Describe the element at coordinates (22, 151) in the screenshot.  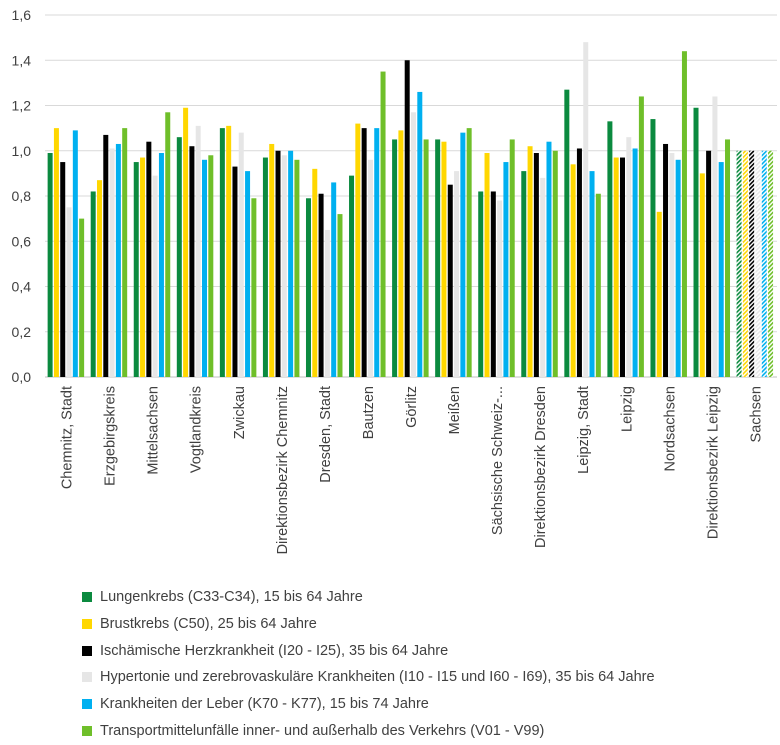
I see `y-tick-label: 1,0` at that location.